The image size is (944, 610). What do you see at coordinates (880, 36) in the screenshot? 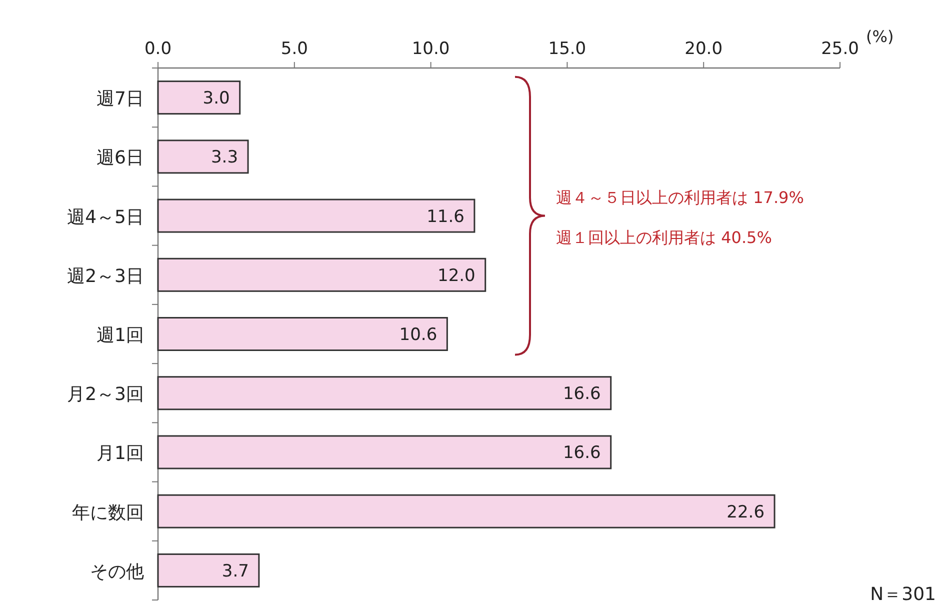
I see `x-axis-title: (%)` at bounding box center [880, 36].